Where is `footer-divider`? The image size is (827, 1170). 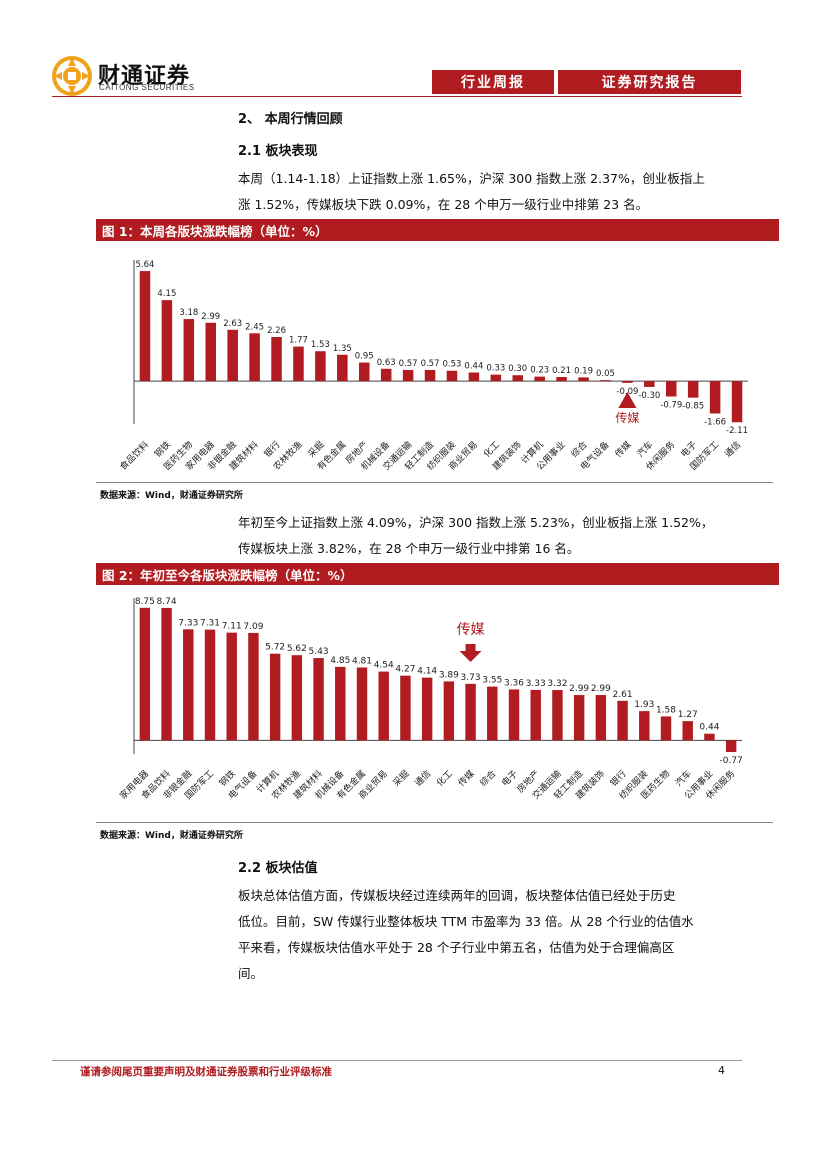
footer-divider is located at coordinates (397, 1060).